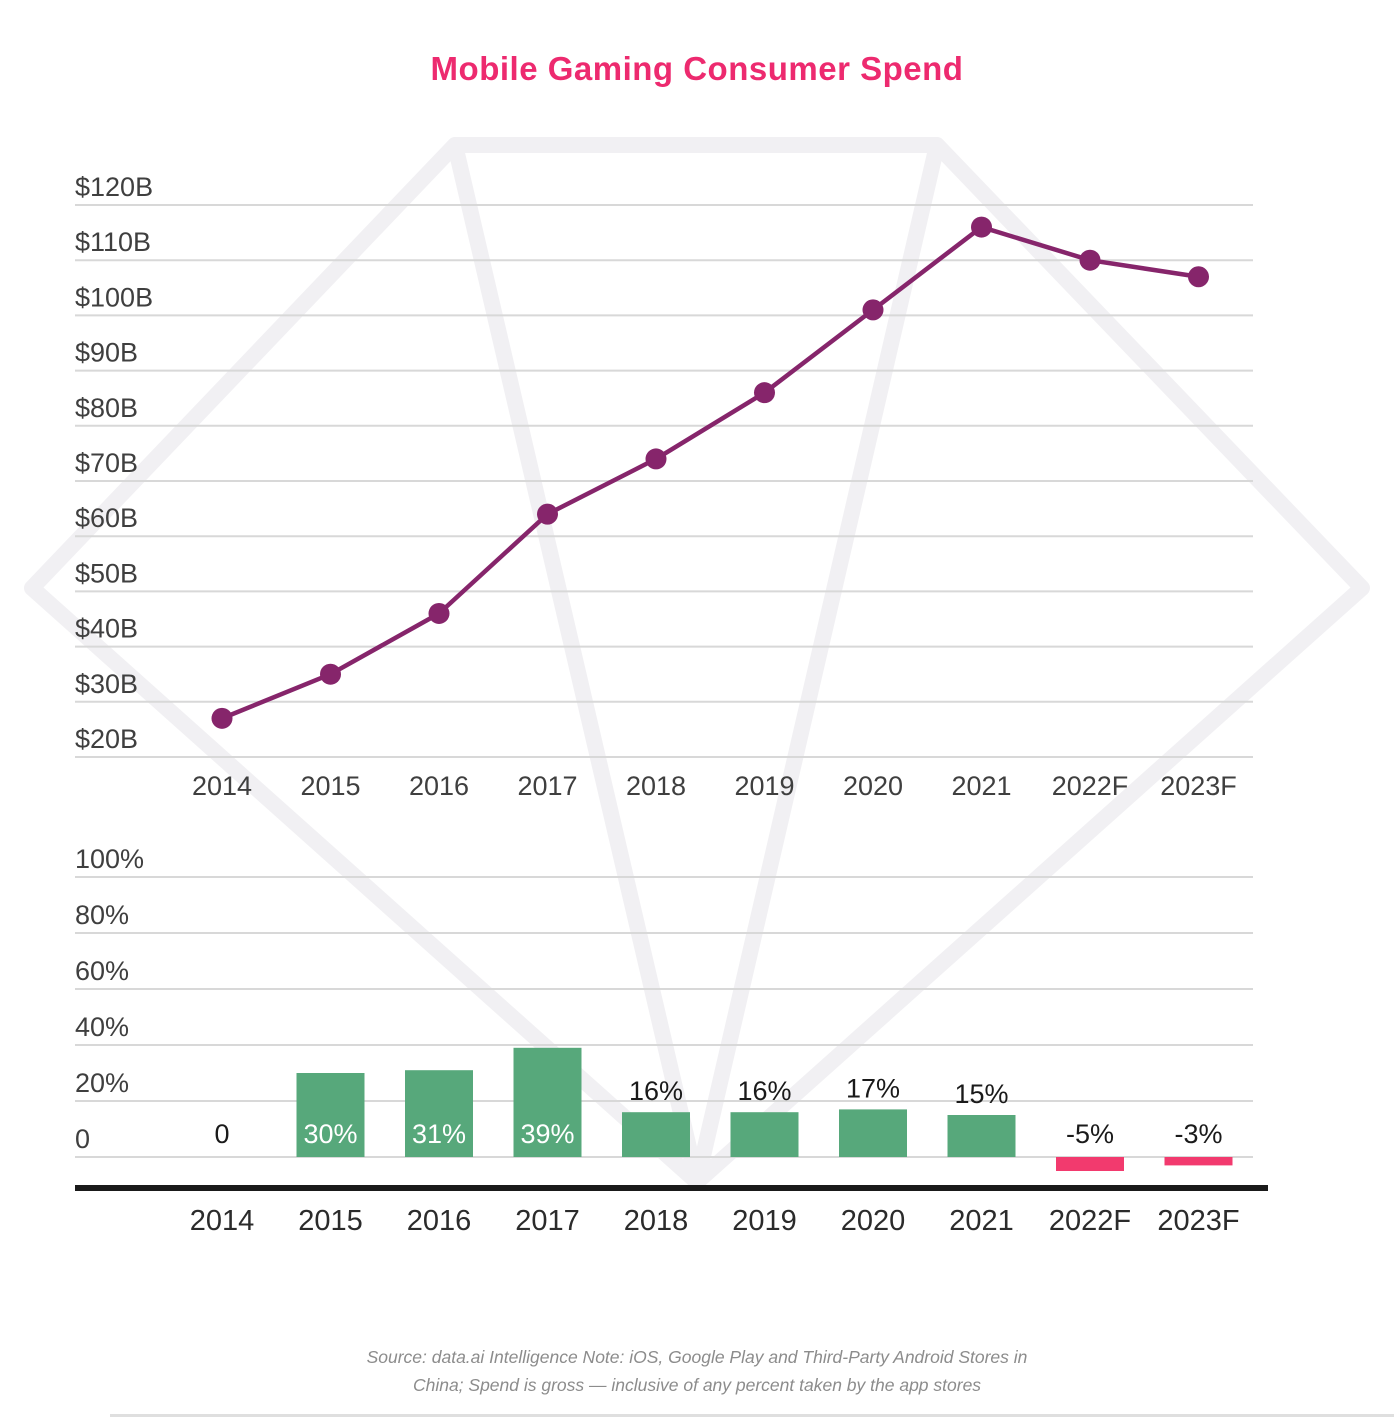  What do you see at coordinates (106, 629) in the screenshot?
I see `y-axis-tick-label: $40B` at bounding box center [106, 629].